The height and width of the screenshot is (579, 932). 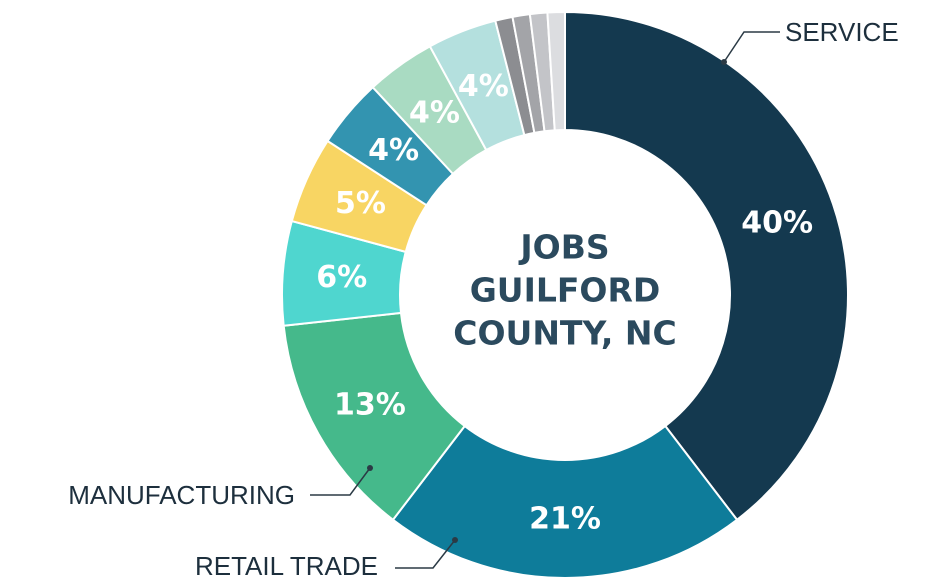 I want to click on slice-label: 5%, so click(x=360, y=203).